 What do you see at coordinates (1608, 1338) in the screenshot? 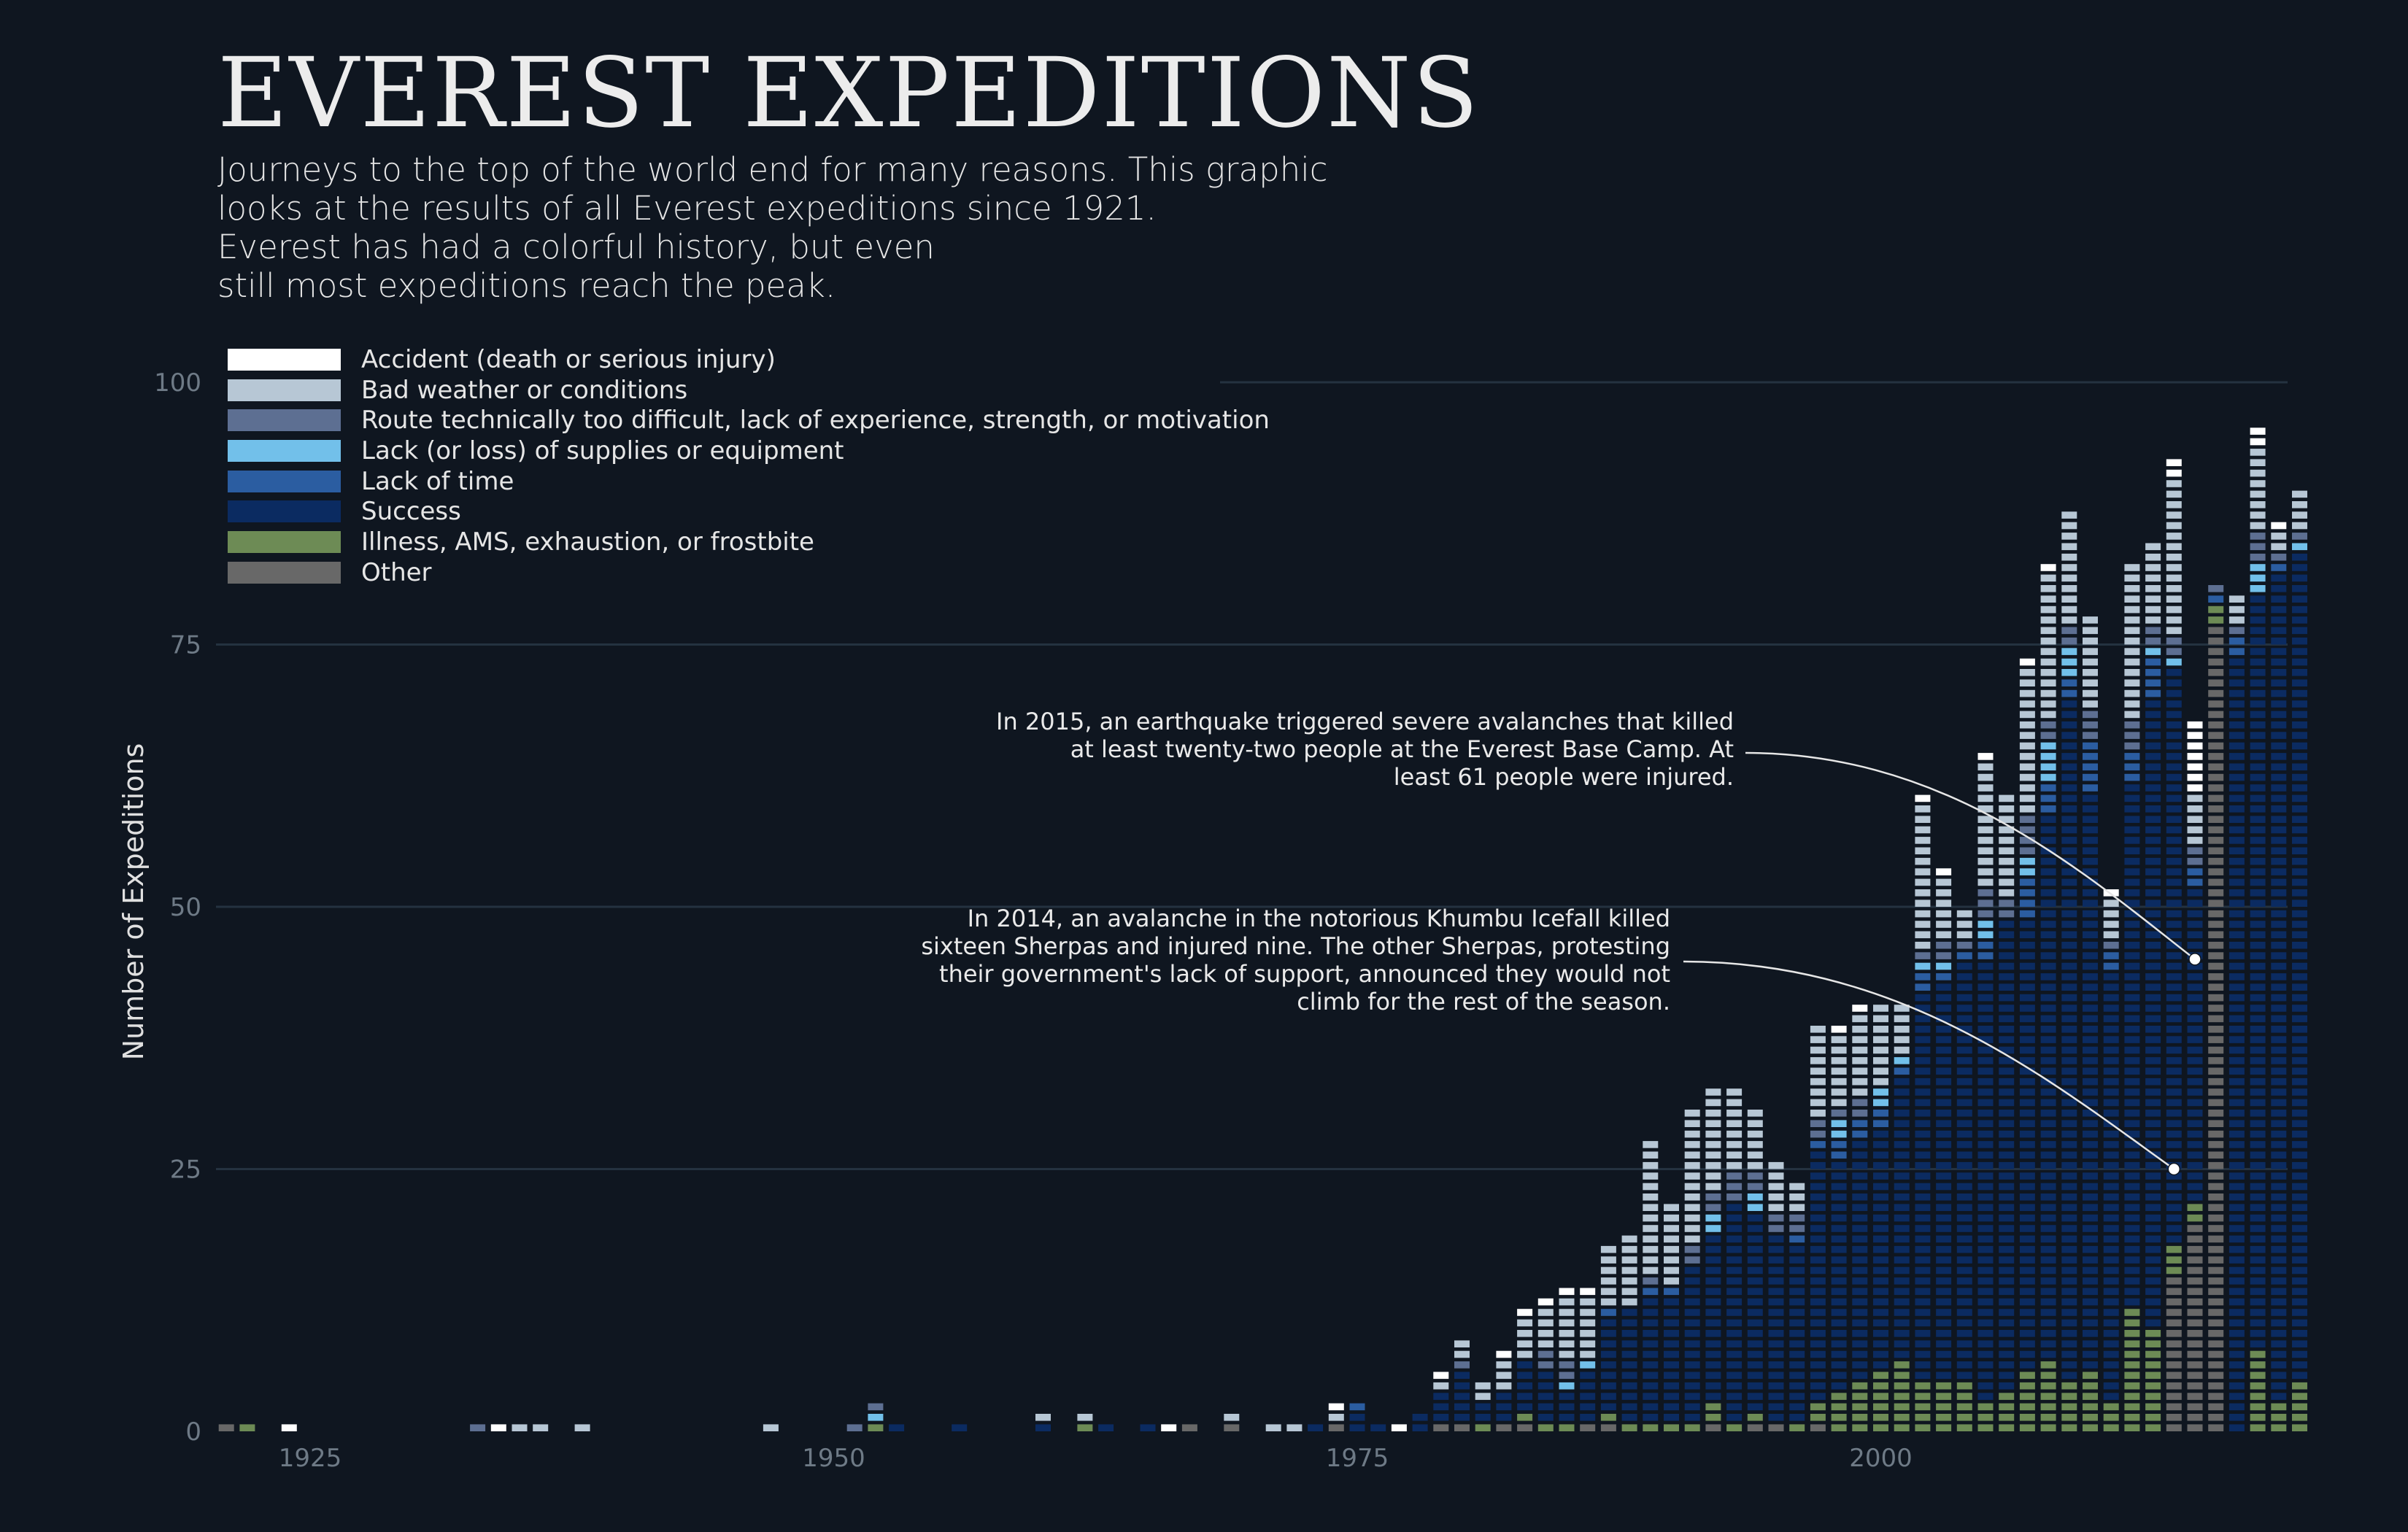
I see `bar-1987` at bounding box center [1608, 1338].